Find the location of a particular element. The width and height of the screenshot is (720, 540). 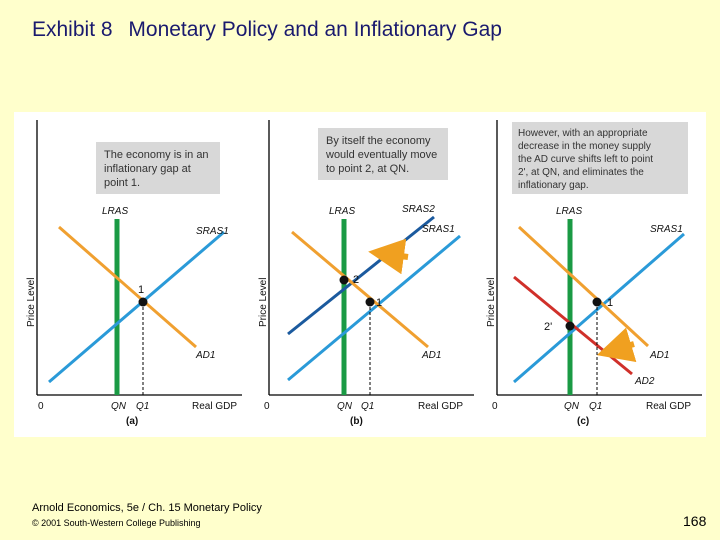

panel-b-sras-line is located at coordinates (374, 308).